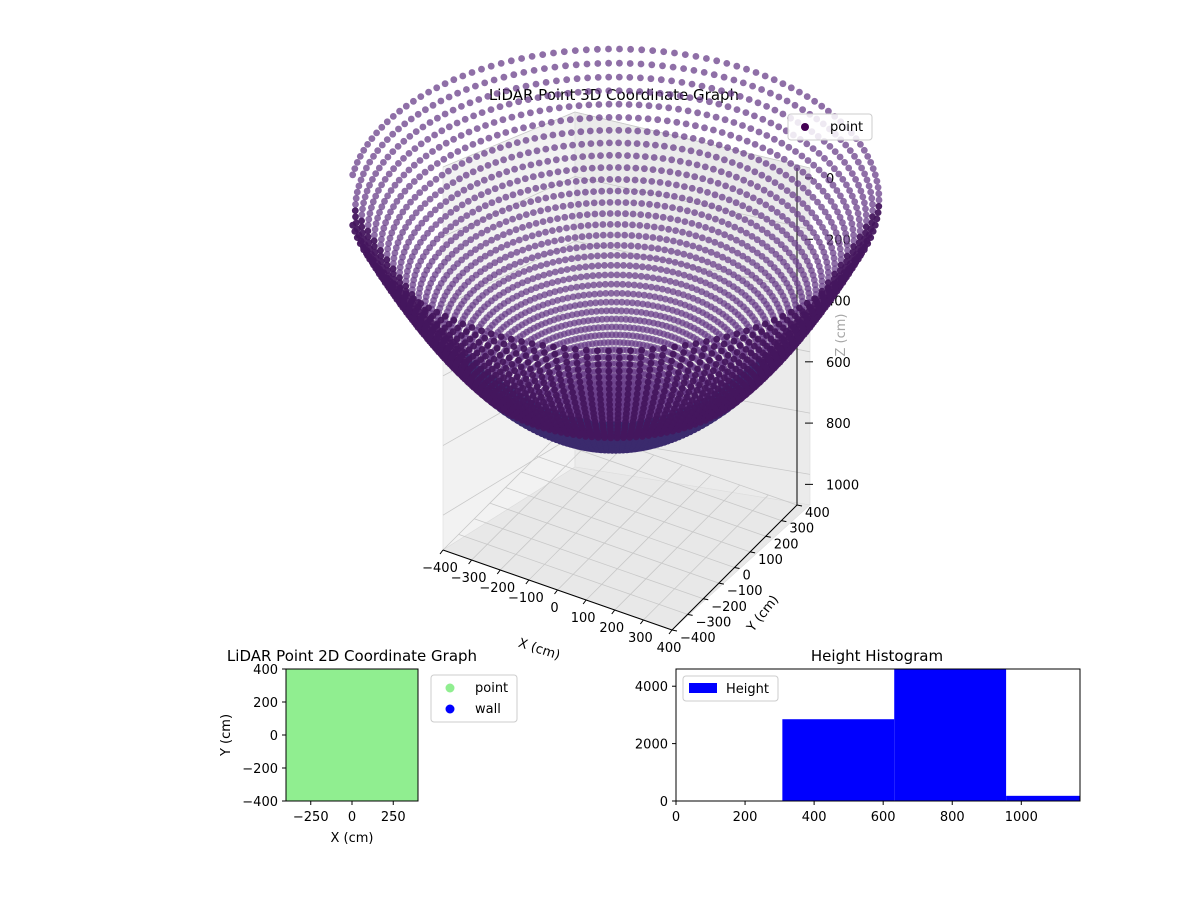 This screenshot has height=900, width=1200. Describe the element at coordinates (737, 568) in the screenshot. I see `y-tick` at that location.